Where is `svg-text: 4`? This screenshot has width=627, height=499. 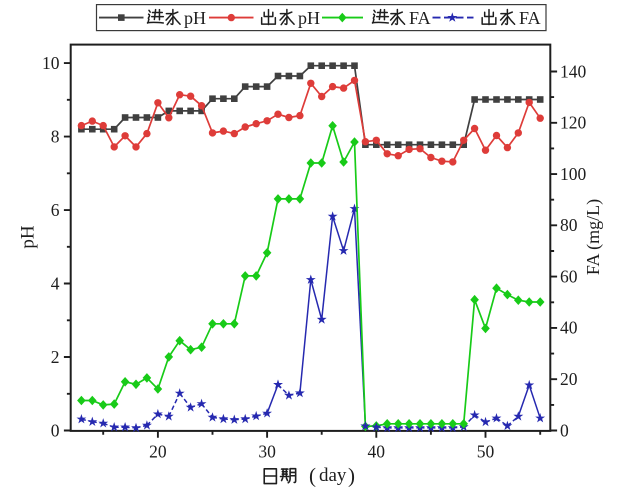 svg-text: 4 is located at coordinates (55, 283).